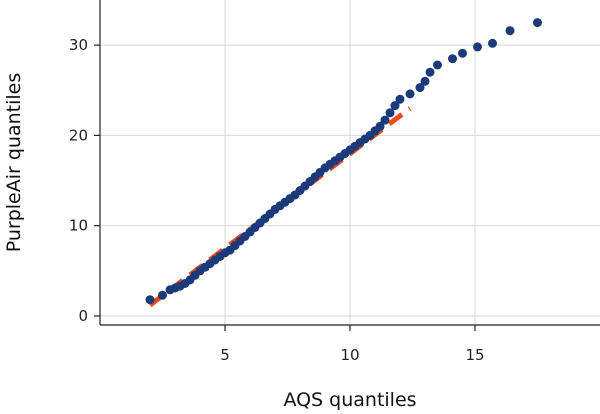 This screenshot has height=414, width=600. Describe the element at coordinates (349, 355) in the screenshot. I see `x-tick-label: 10` at that location.